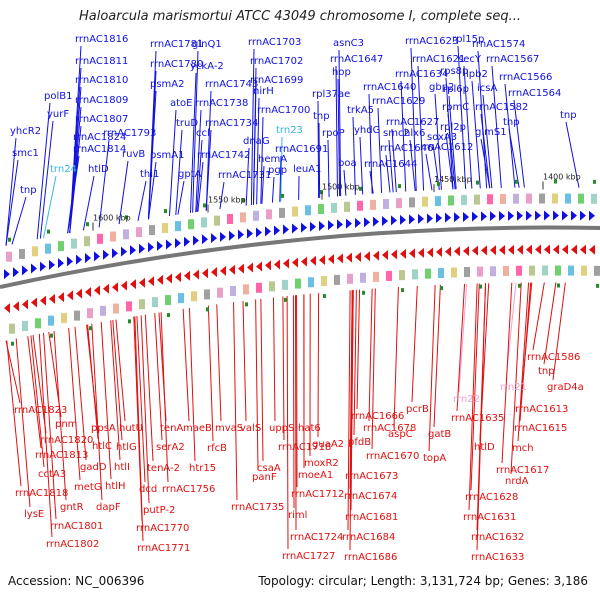 The height and width of the screenshot is (600, 600). Describe the element at coordinates (103, 428) in the screenshot. I see `reverse-gene-label-13: ppsA` at that location.